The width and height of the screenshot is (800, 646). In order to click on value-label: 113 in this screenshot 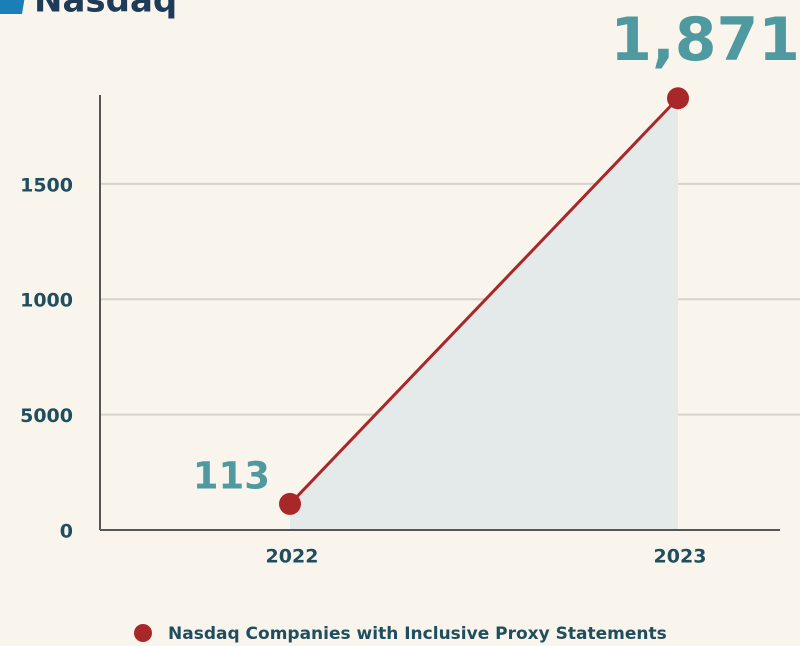, I will do `click(231, 475)`.